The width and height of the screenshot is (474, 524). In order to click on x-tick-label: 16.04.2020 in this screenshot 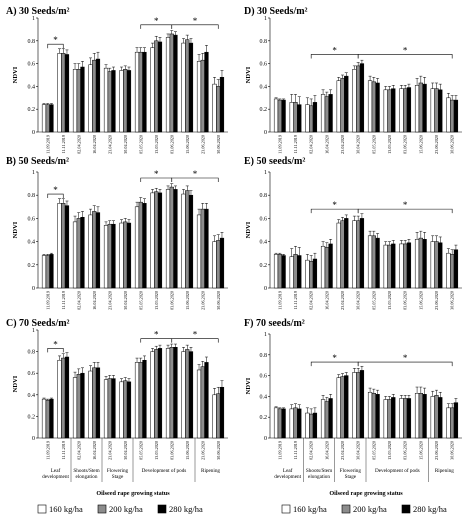, I will do `click(326, 300)`.